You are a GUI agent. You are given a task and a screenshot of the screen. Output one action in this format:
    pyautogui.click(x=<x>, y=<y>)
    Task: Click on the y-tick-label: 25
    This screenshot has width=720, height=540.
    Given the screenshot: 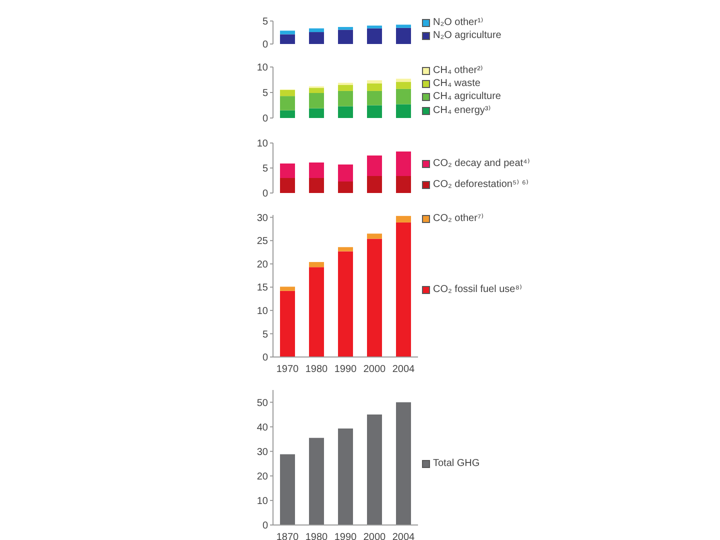 What is the action you would take?
    pyautogui.click(x=262, y=242)
    